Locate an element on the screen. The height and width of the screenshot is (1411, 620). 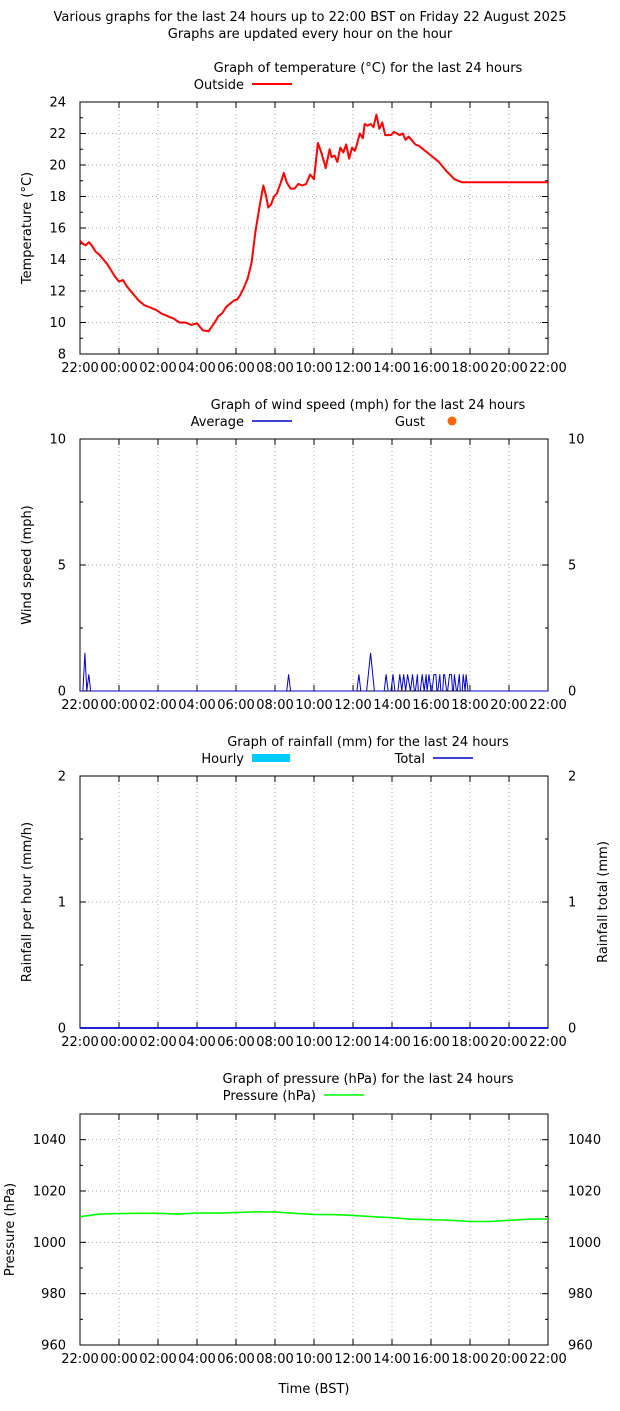
y-tick-label: 22 is located at coordinates (57, 134).